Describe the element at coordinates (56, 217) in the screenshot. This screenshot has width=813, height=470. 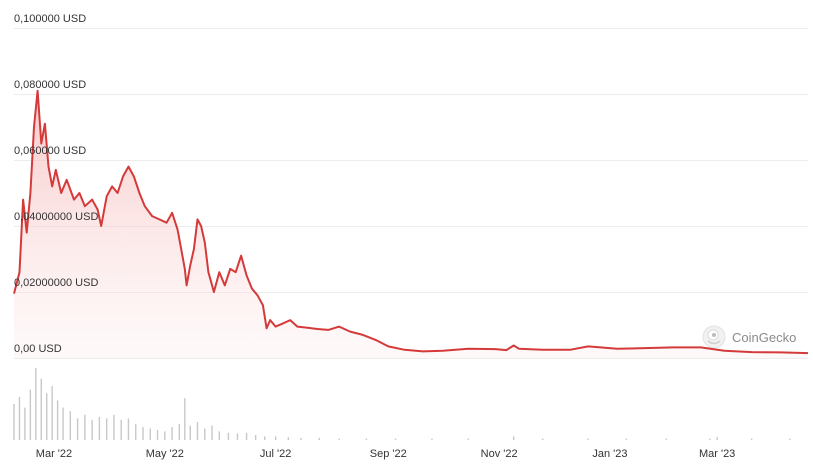
I see `y-tick-label: 0,04000000 USD` at that location.